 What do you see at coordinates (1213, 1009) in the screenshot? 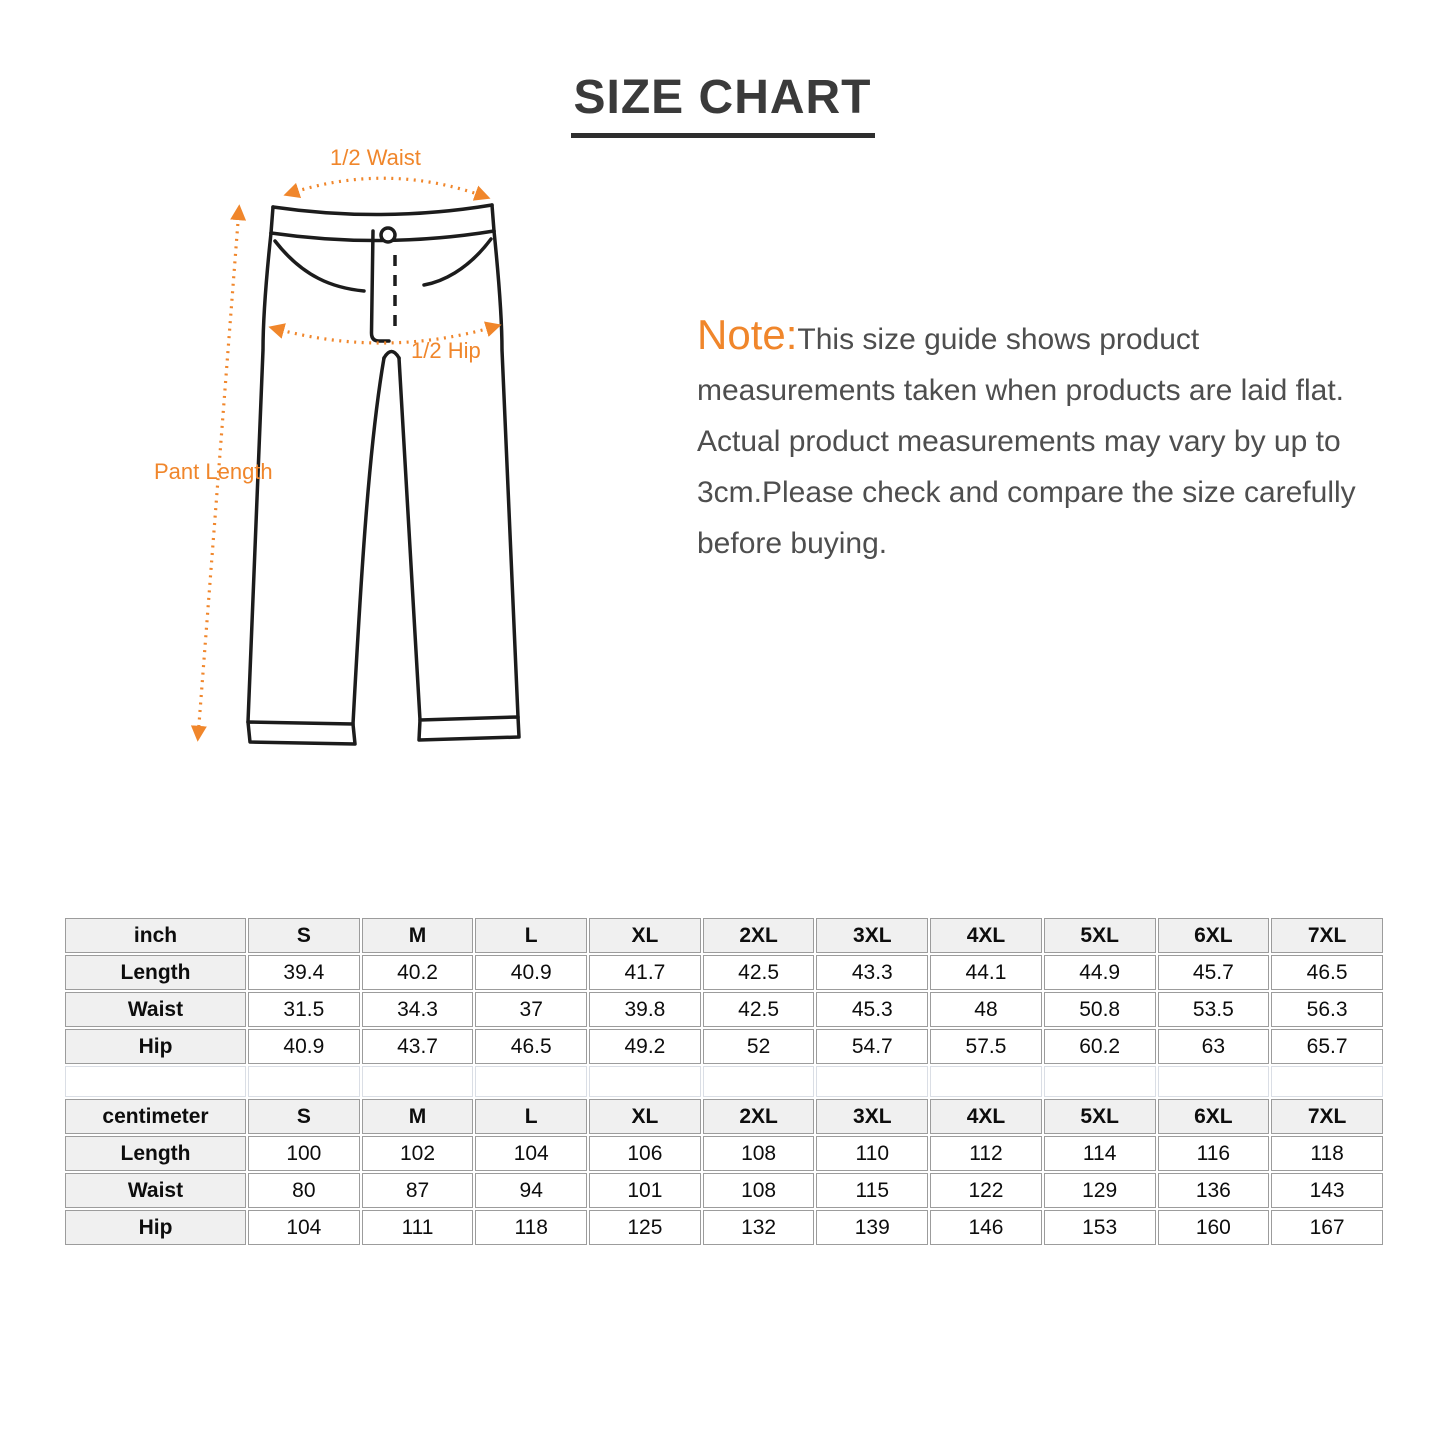
I see `value-cell: 53.5` at bounding box center [1213, 1009].